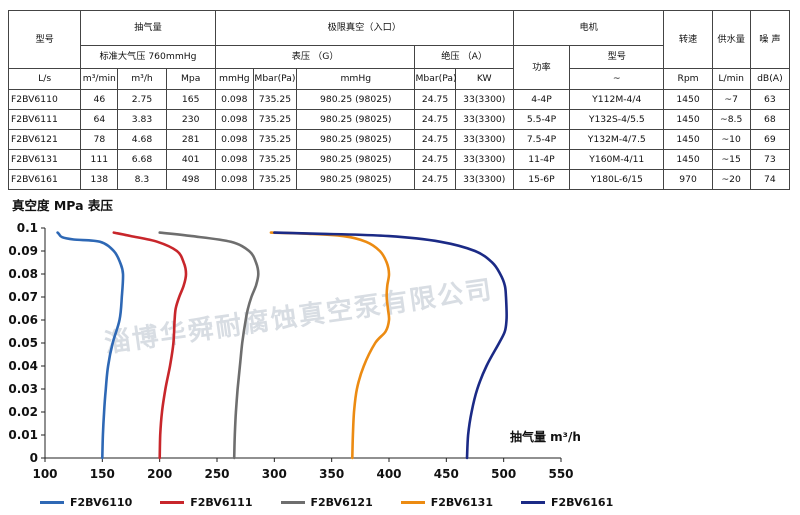 This screenshot has height=515, width=800. I want to click on chart-xlabel: 抽气量 m³/h, so click(545, 436).